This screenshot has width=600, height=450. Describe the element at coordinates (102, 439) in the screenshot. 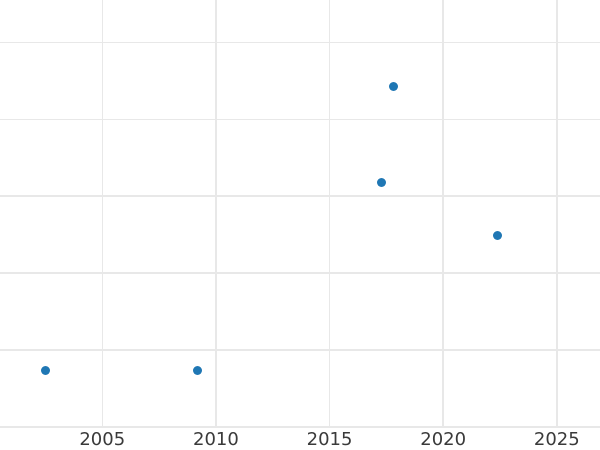

I see `x-tick-label: 2005` at that location.